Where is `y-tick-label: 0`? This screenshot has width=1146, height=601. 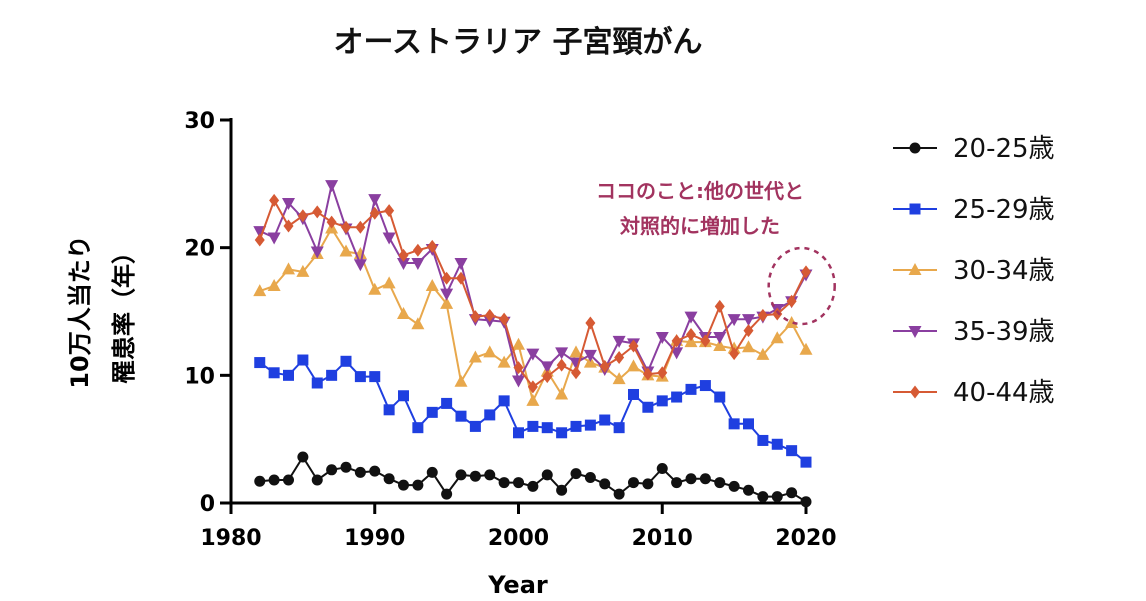
y-tick-label: 0 is located at coordinates (207, 504).